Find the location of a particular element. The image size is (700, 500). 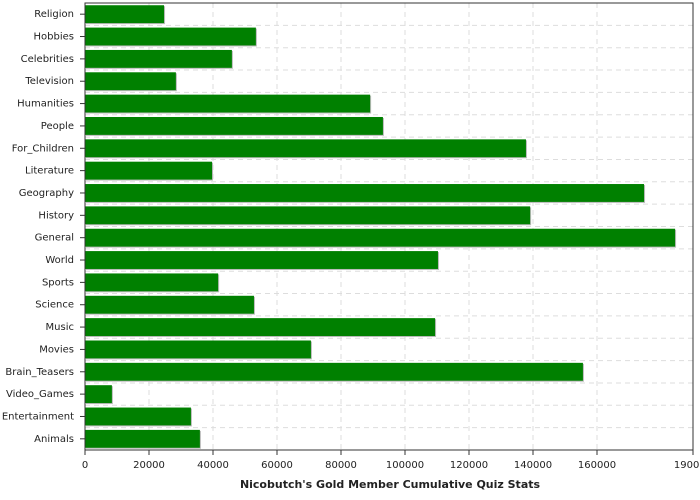

y-tick-label: Entertainment is located at coordinates (38, 416).